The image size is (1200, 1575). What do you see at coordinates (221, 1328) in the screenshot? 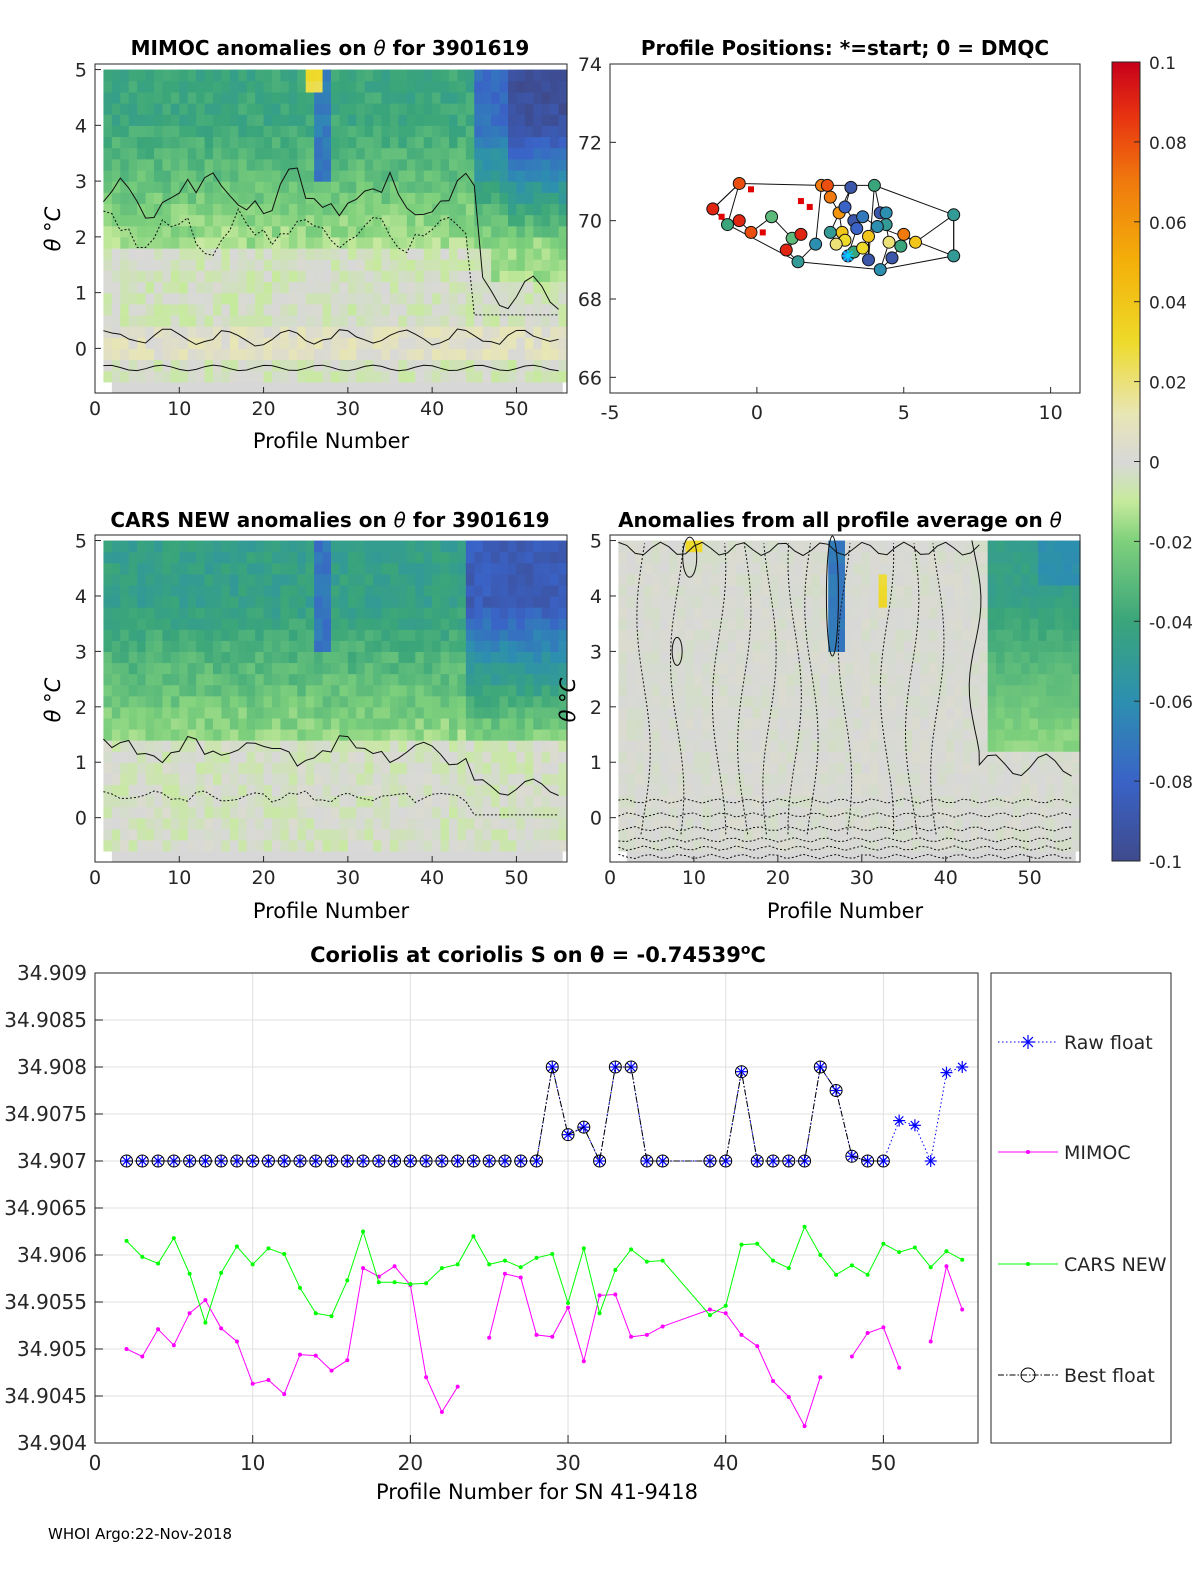
I see `mimoc-point` at bounding box center [221, 1328].